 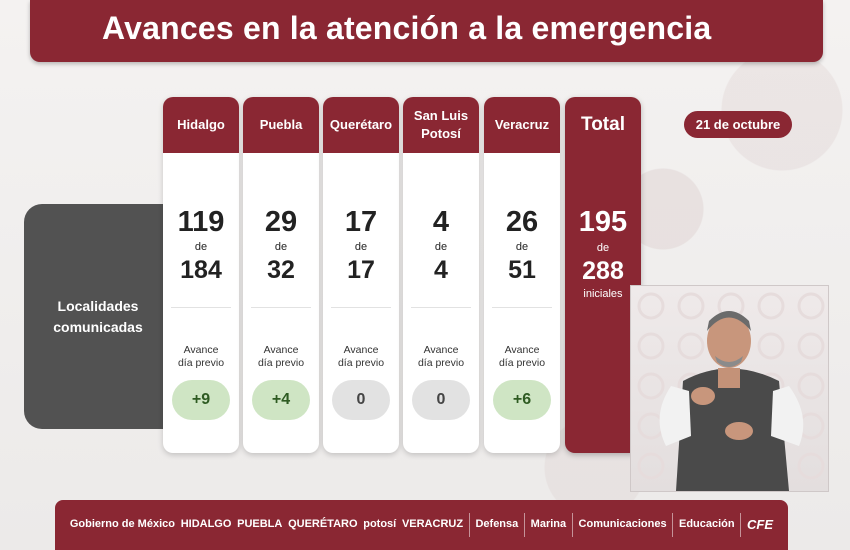 I want to click on iniciales-label: iniciales, so click(x=603, y=294).